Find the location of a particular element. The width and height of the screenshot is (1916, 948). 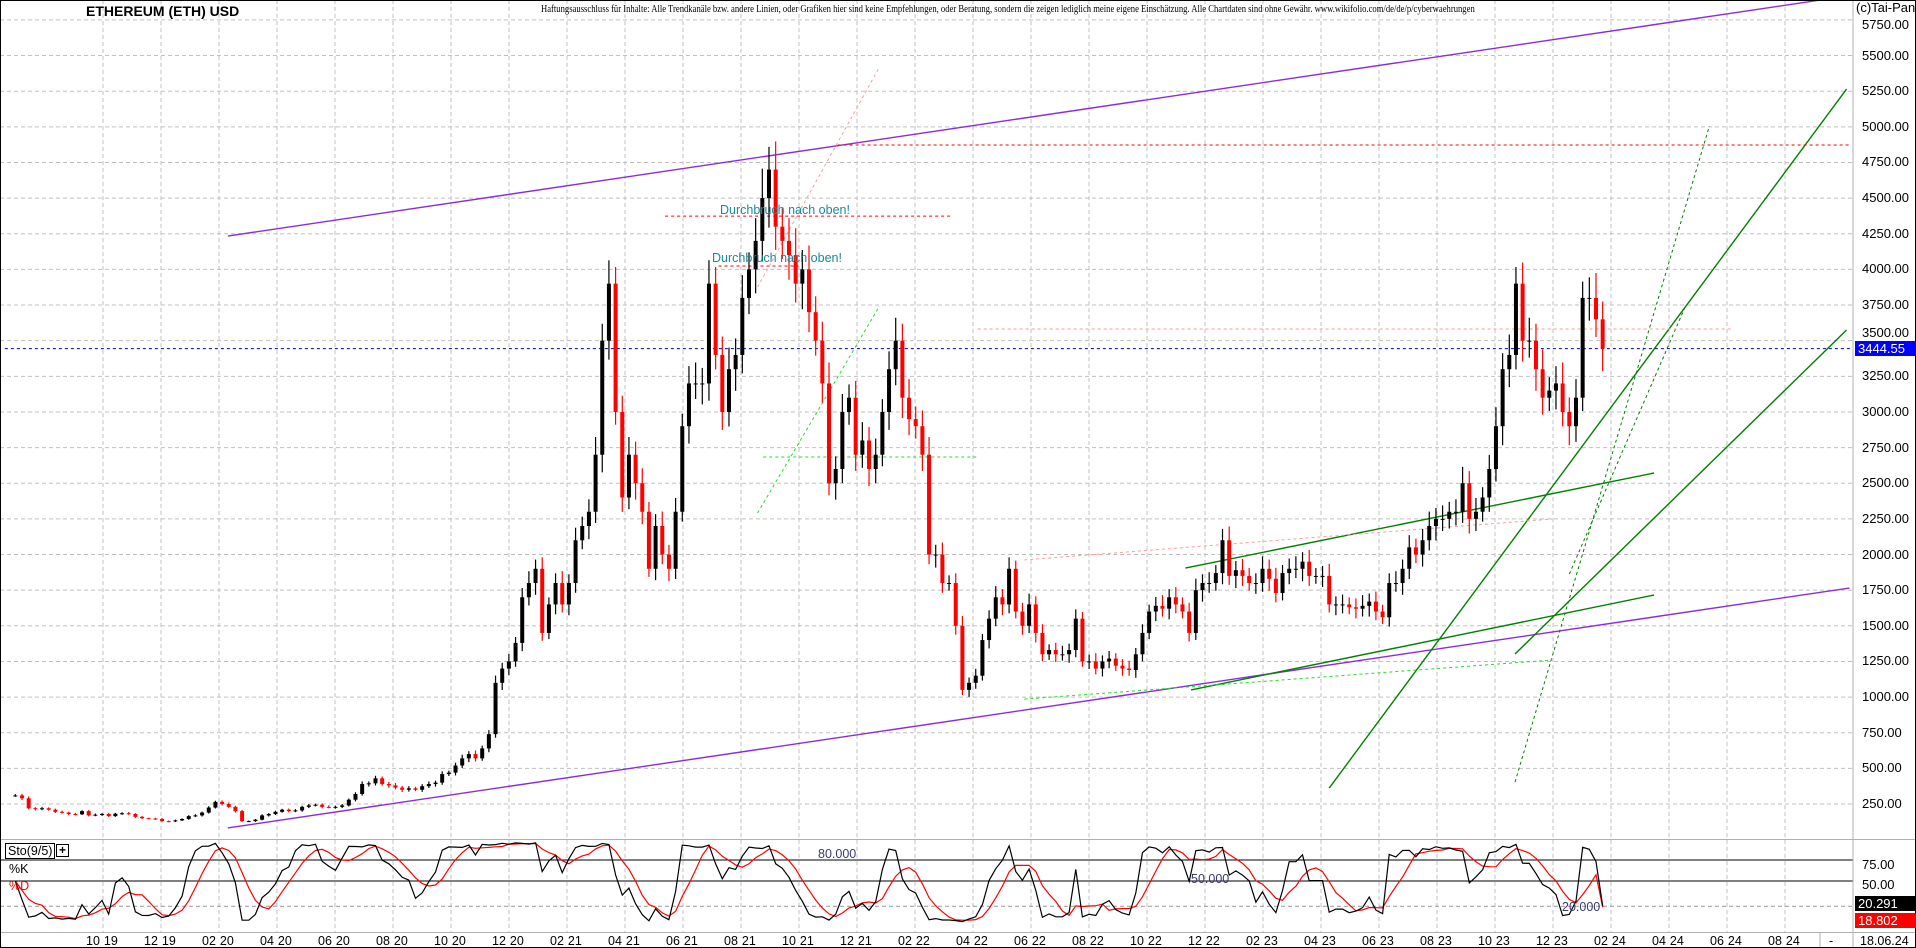

time-tick: 08 20 is located at coordinates (392, 941).